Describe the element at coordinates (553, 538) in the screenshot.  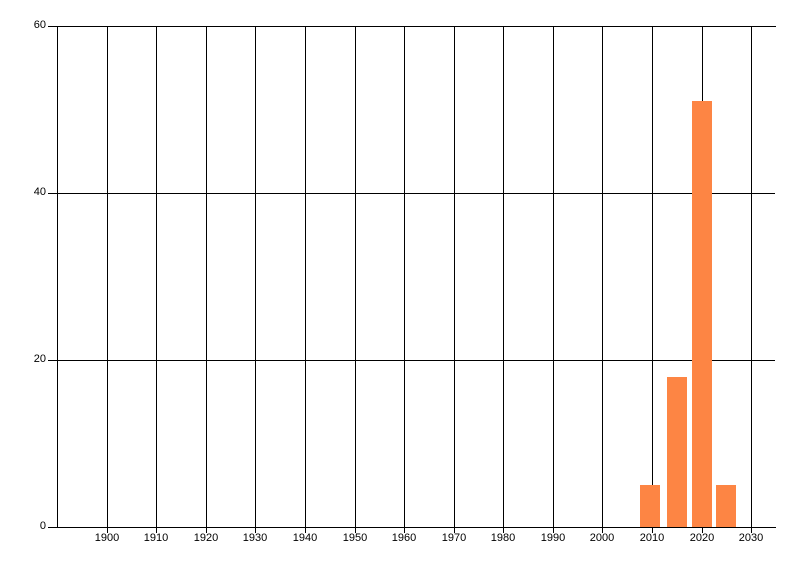
I see `x-tick-label: 1990` at that location.